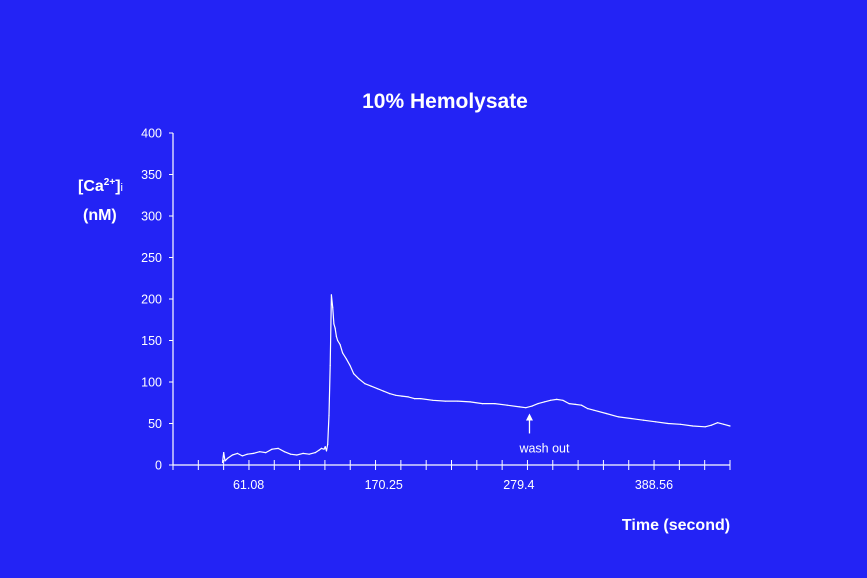 The image size is (867, 578). What do you see at coordinates (544, 448) in the screenshot?
I see `wash-out-label: wash out` at bounding box center [544, 448].